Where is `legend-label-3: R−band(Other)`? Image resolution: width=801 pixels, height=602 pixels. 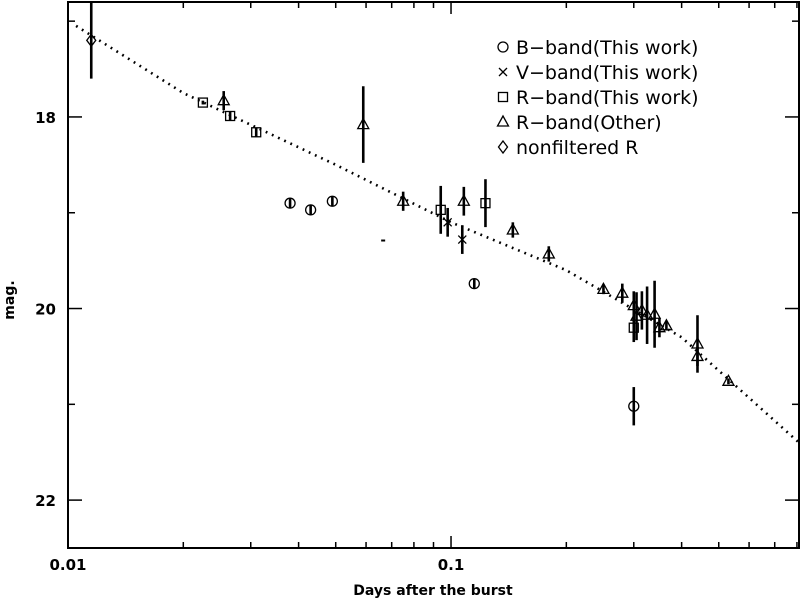
legend-label-3: R−band(Other) is located at coordinates (589, 123).